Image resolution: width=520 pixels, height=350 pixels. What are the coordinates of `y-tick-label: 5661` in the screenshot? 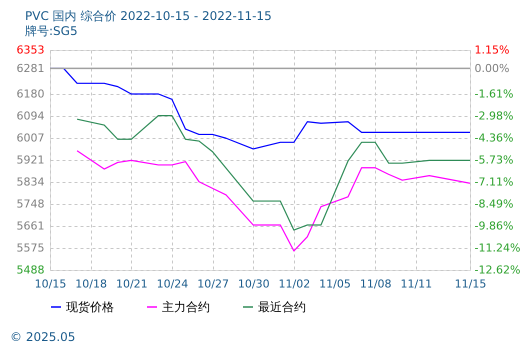 It's located at (30, 226).